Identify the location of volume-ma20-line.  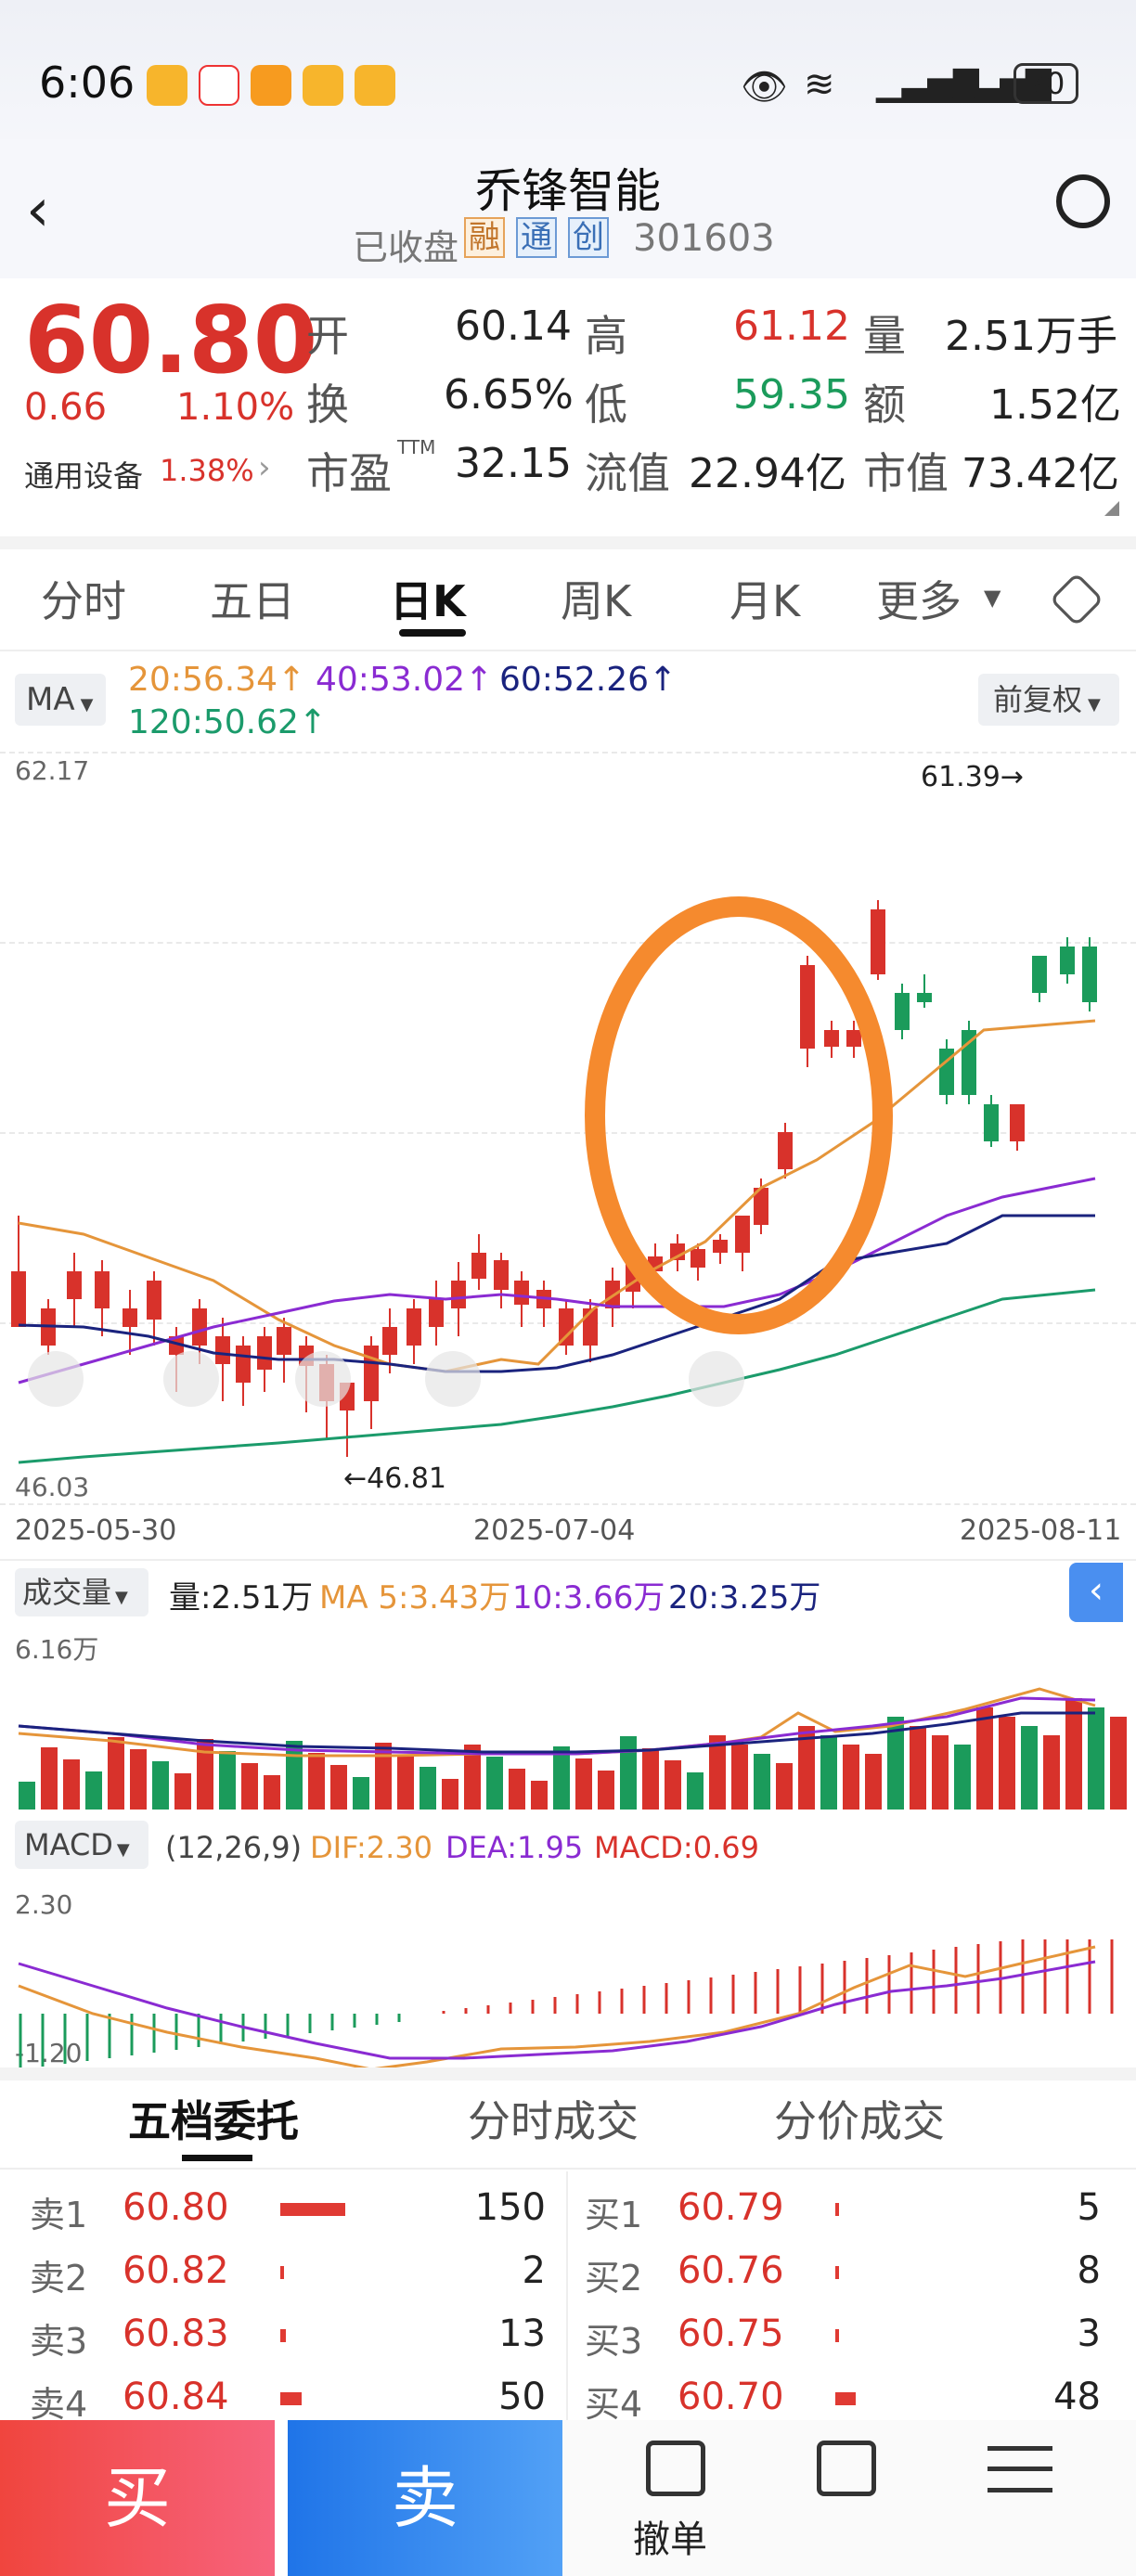
(556, 1732).